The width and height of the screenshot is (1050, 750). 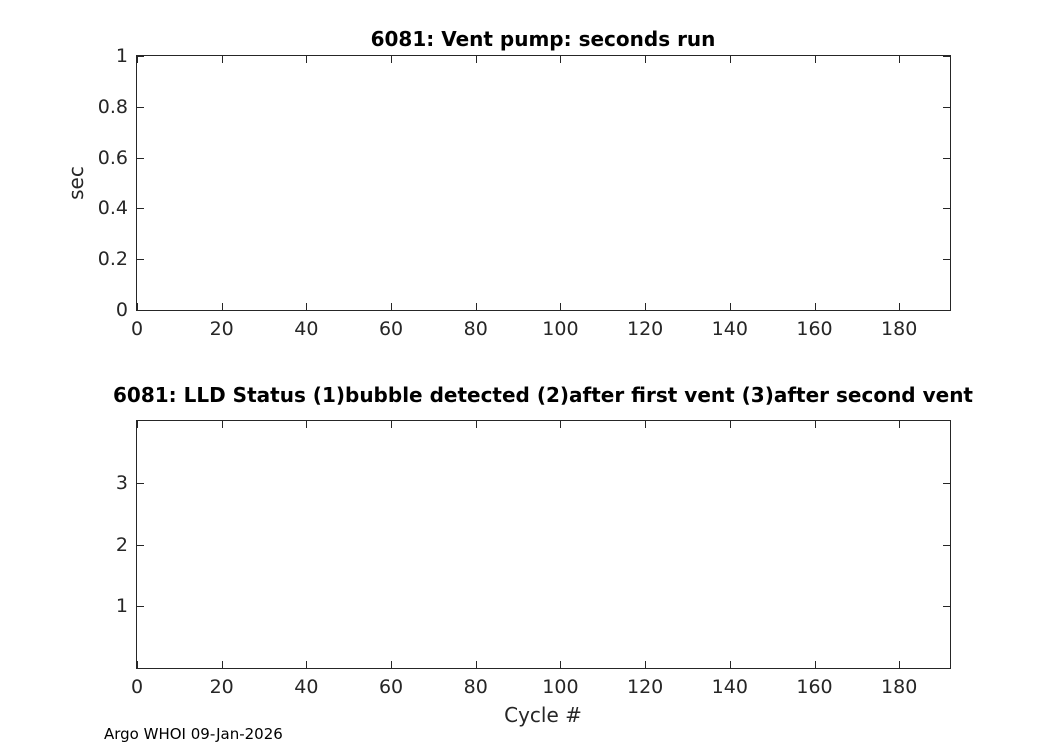 What do you see at coordinates (112, 157) in the screenshot?
I see `y-tick-label: 0.6` at bounding box center [112, 157].